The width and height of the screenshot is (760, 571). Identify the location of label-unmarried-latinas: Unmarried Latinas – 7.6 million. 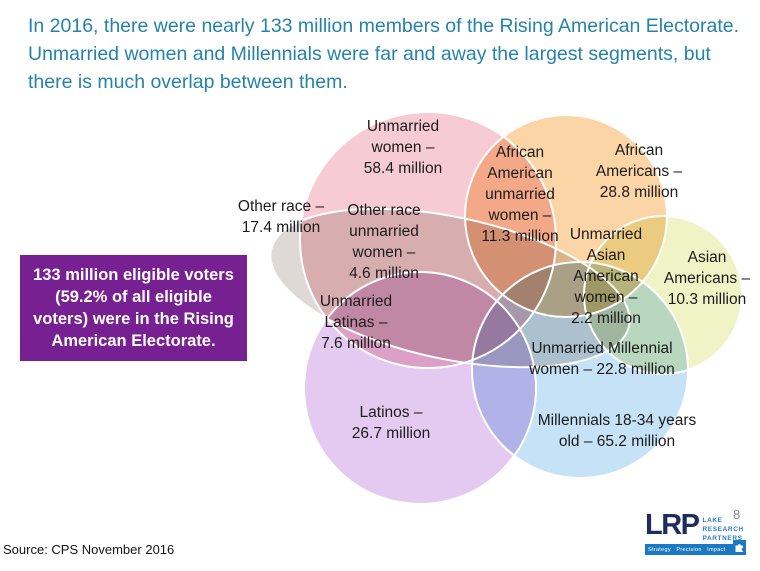
(356, 322).